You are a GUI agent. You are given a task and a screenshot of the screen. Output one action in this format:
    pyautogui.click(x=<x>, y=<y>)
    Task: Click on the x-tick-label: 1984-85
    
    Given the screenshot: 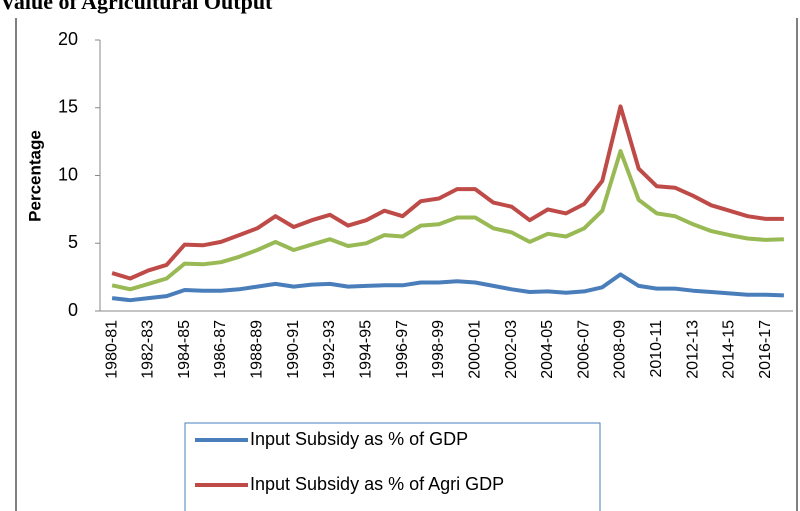 What is the action you would take?
    pyautogui.click(x=184, y=349)
    